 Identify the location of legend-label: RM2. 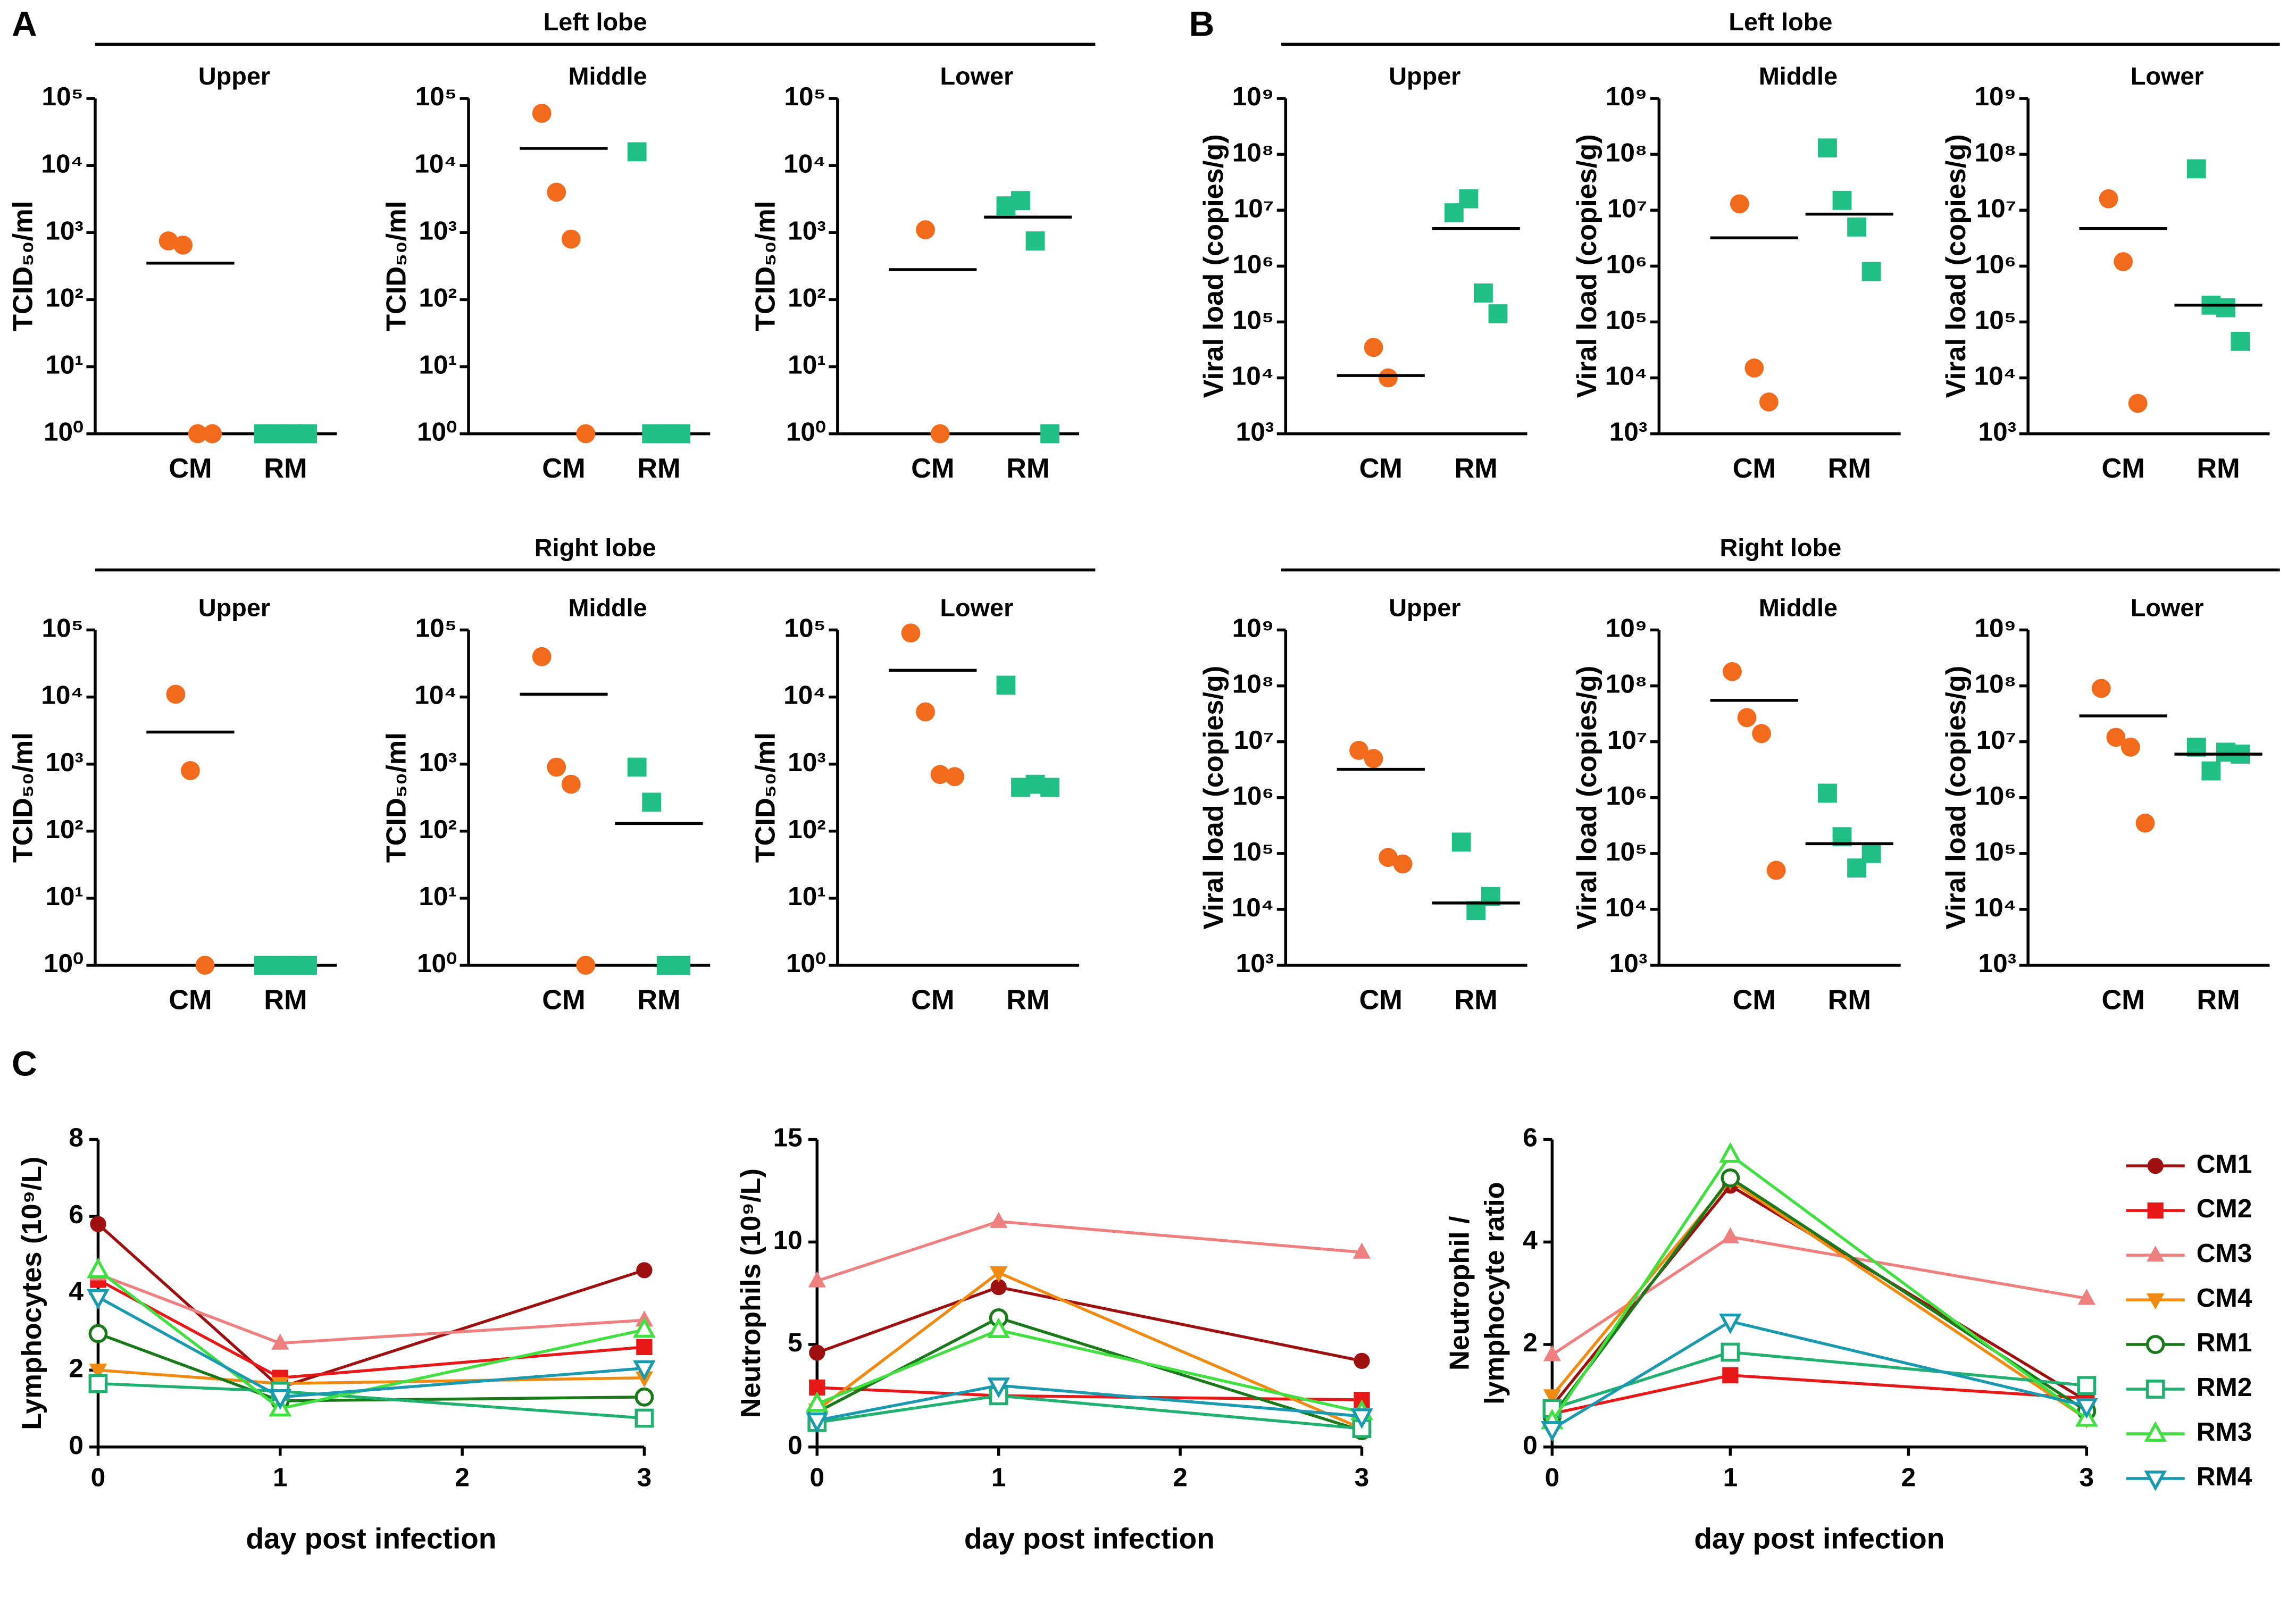
(2224, 1387).